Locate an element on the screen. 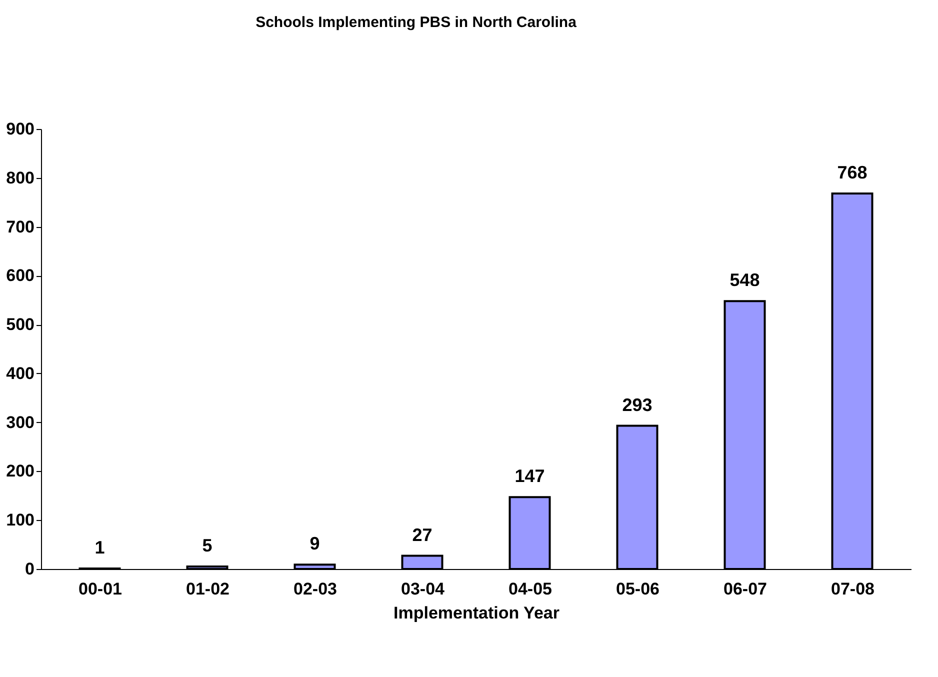 This screenshot has width=938, height=677. y-tick-label: 700 is located at coordinates (20, 226).